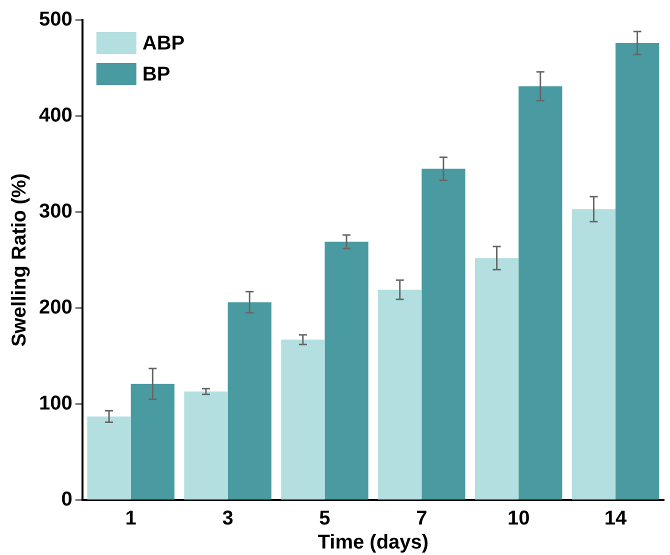 The width and height of the screenshot is (670, 555). What do you see at coordinates (422, 519) in the screenshot?
I see `x-tick-label: 7` at bounding box center [422, 519].